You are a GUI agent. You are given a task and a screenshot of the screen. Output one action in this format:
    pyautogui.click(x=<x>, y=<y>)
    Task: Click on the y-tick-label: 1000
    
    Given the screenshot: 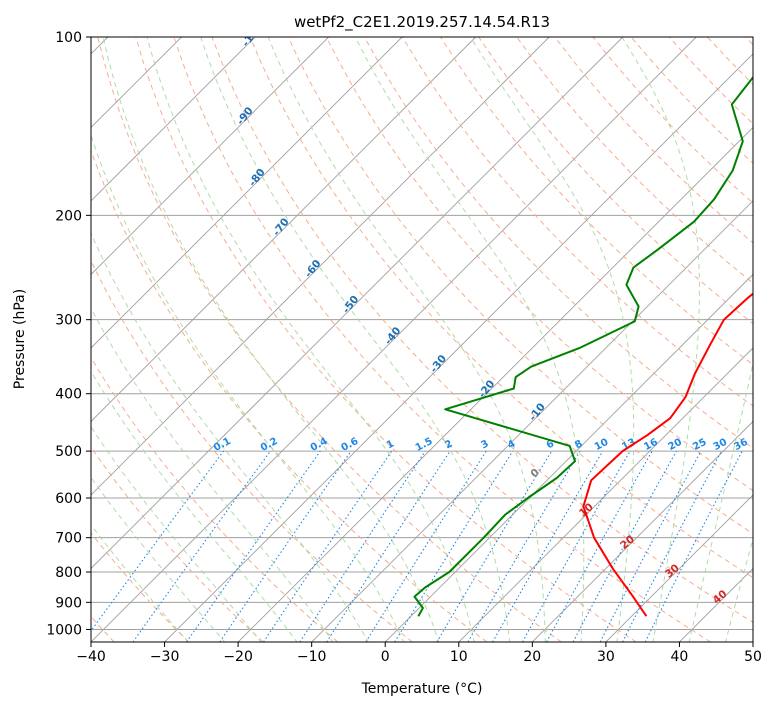 What is the action you would take?
    pyautogui.click(x=64, y=630)
    